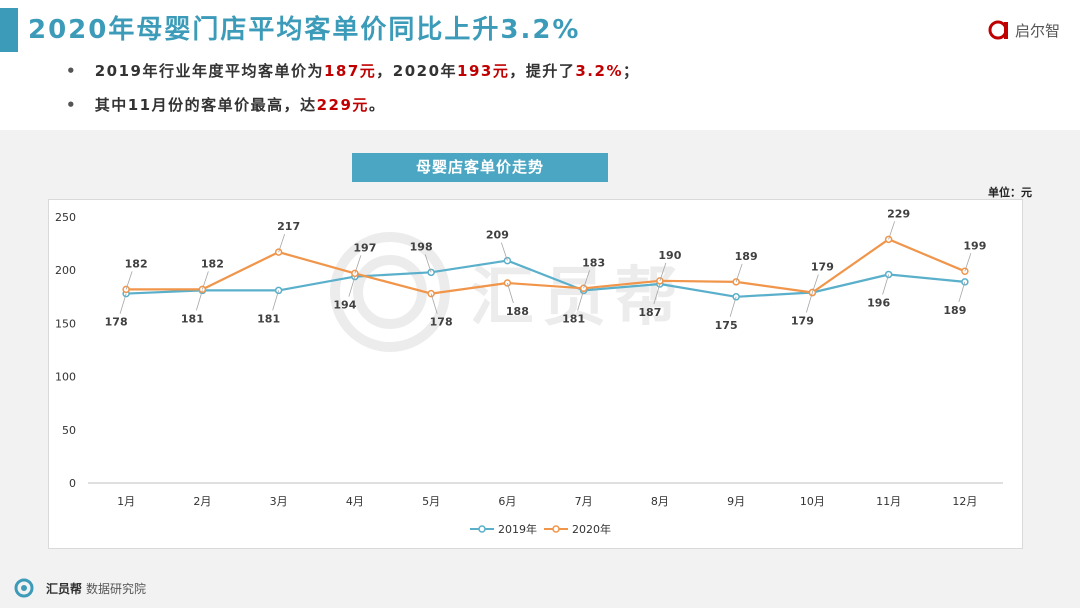 The image size is (1080, 608). I want to click on data-label-2019: 189, so click(954, 310).